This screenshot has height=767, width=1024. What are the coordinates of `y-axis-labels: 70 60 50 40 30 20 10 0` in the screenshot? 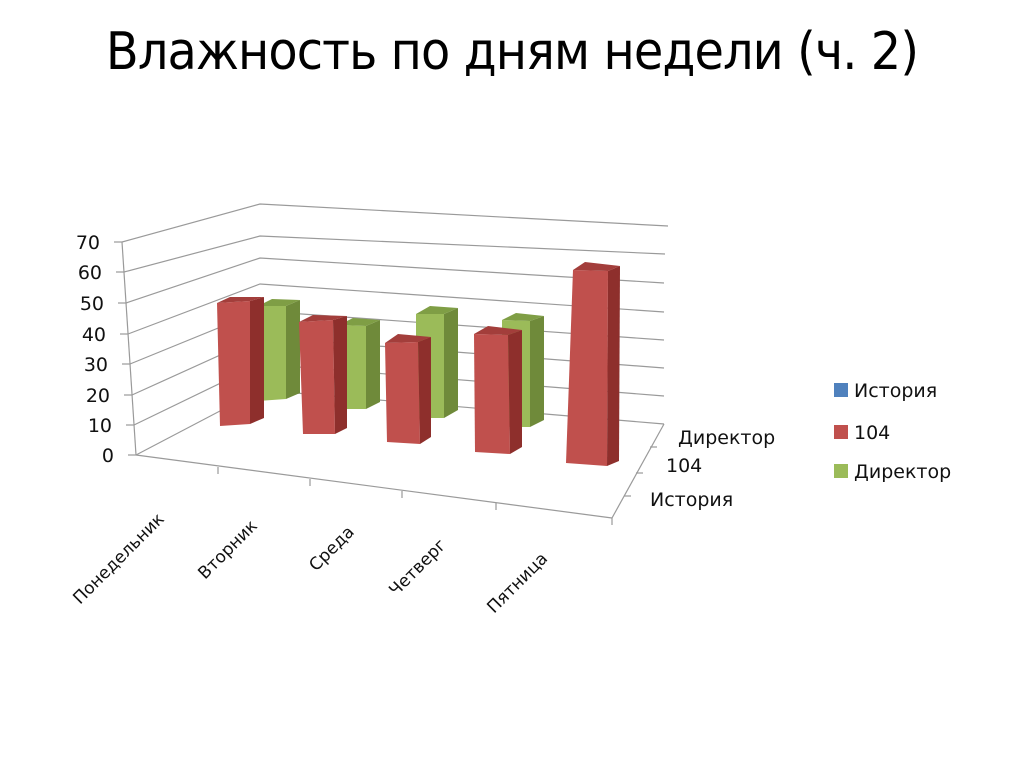 It's located at (95, 349).